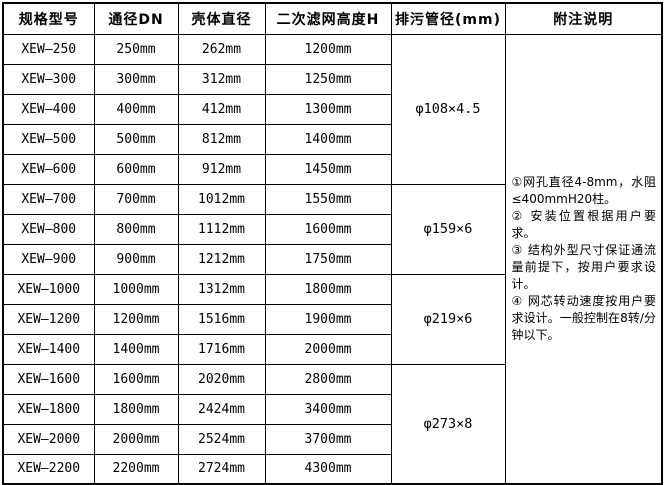 The image size is (664, 485). Describe the element at coordinates (48, 259) in the screenshot. I see `cell-model: XEW—900` at that location.